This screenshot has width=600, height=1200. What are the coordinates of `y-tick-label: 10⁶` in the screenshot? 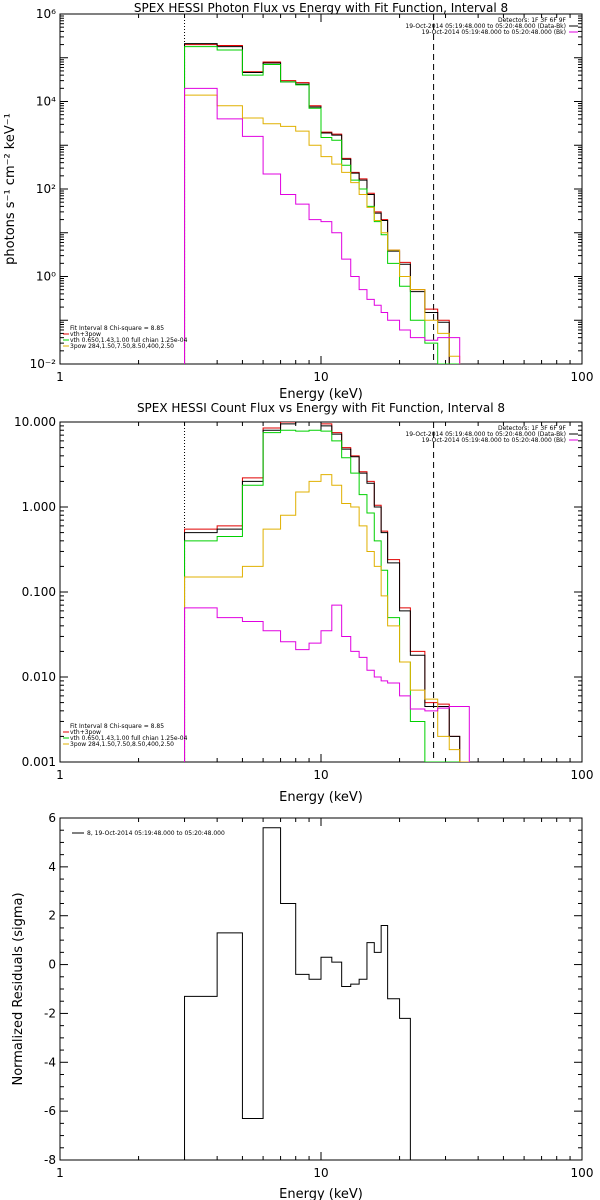 It's located at (46, 14).